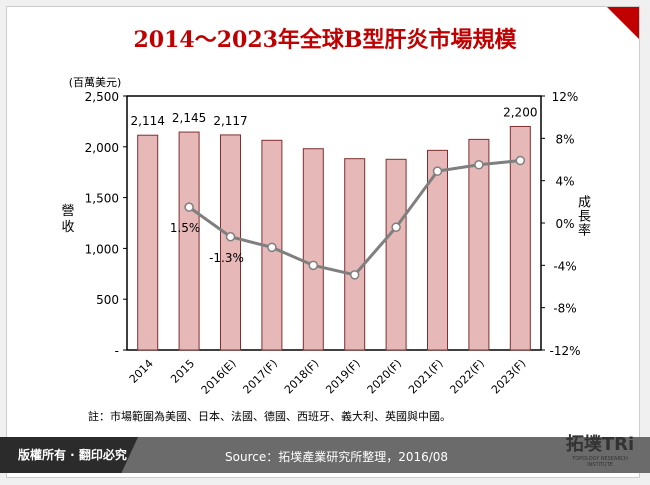 The width and height of the screenshot is (650, 485). What do you see at coordinates (102, 148) in the screenshot?
I see `y-tick-label: 2,000` at bounding box center [102, 148].